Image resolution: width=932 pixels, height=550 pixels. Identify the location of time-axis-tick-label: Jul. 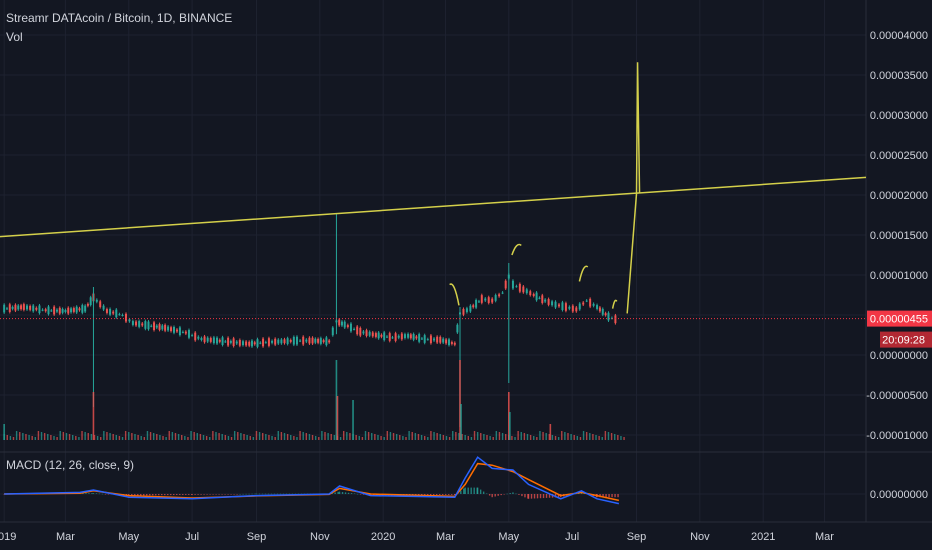
(192, 537).